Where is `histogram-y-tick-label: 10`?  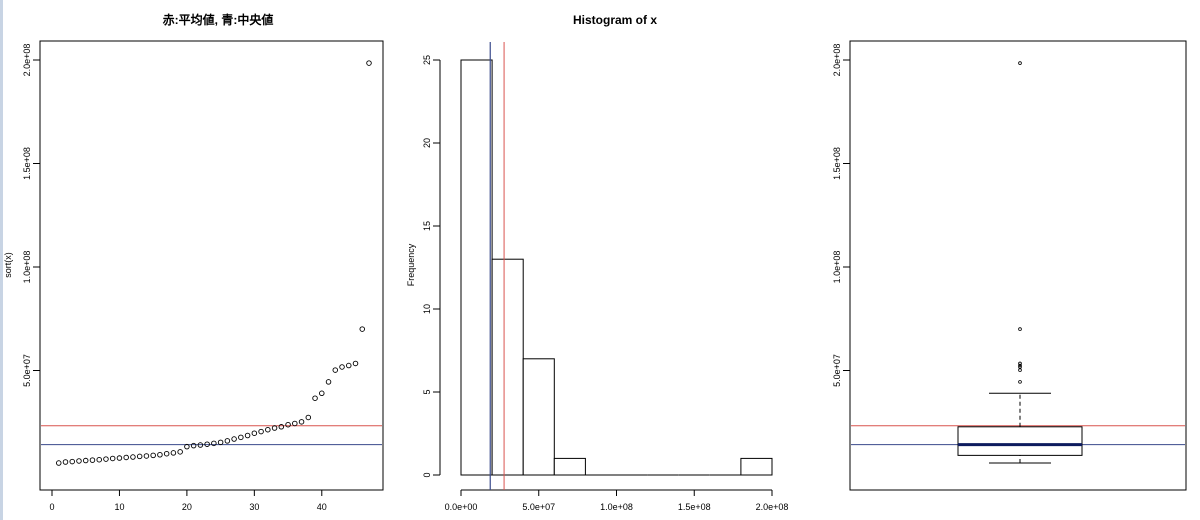 histogram-y-tick-label: 10 is located at coordinates (427, 309).